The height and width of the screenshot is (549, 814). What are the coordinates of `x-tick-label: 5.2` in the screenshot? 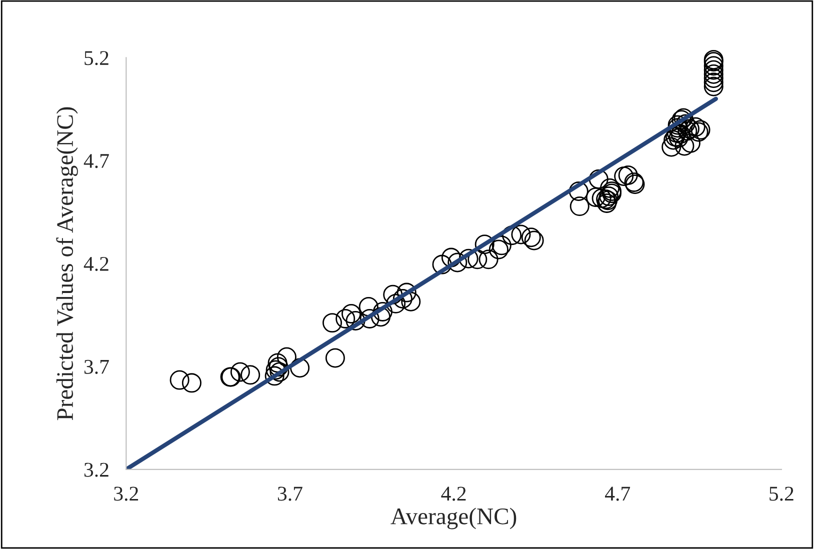 It's located at (782, 493).